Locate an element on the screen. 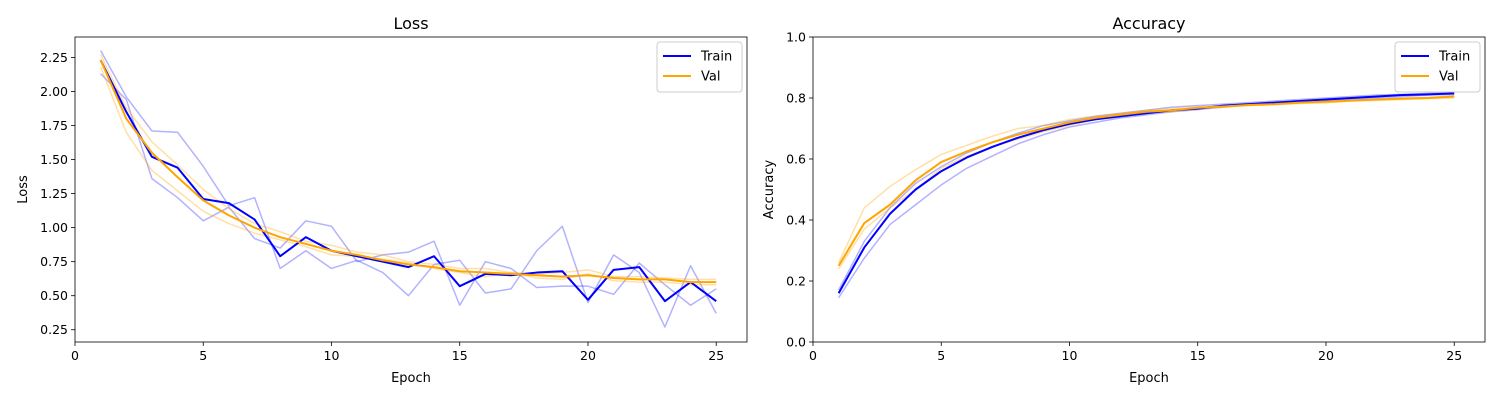  chart-title: Accuracy is located at coordinates (1148, 23).